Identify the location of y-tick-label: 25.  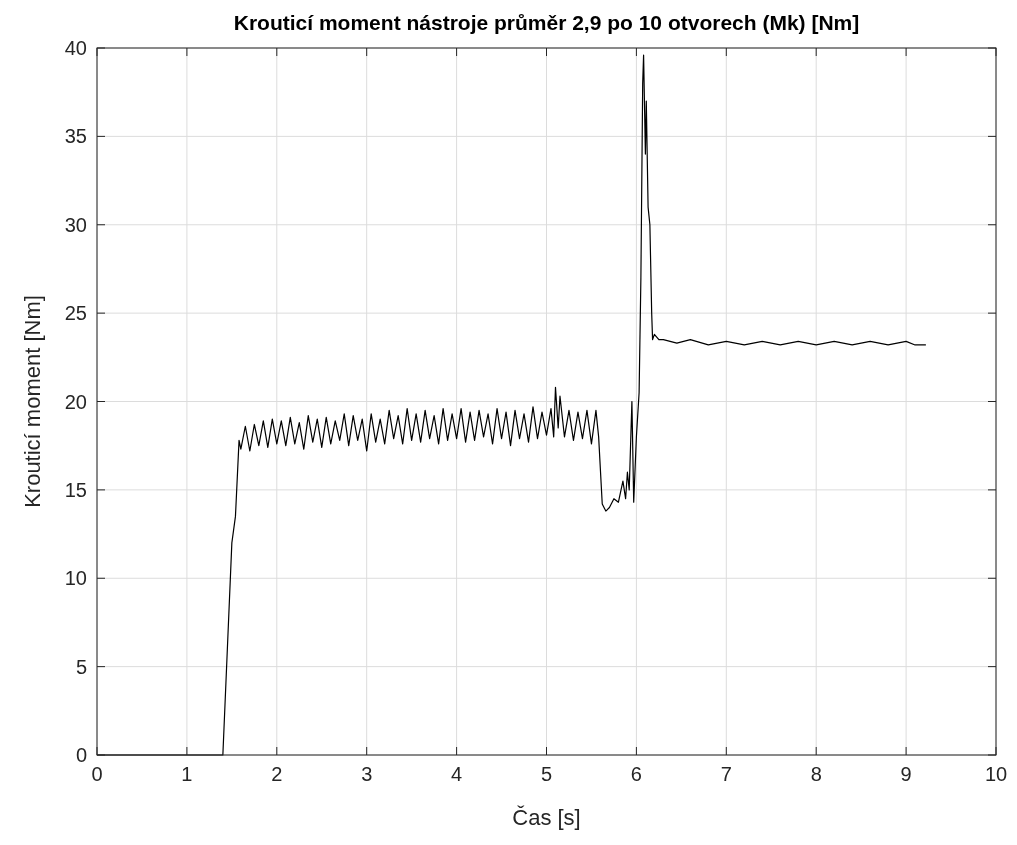
(75, 313).